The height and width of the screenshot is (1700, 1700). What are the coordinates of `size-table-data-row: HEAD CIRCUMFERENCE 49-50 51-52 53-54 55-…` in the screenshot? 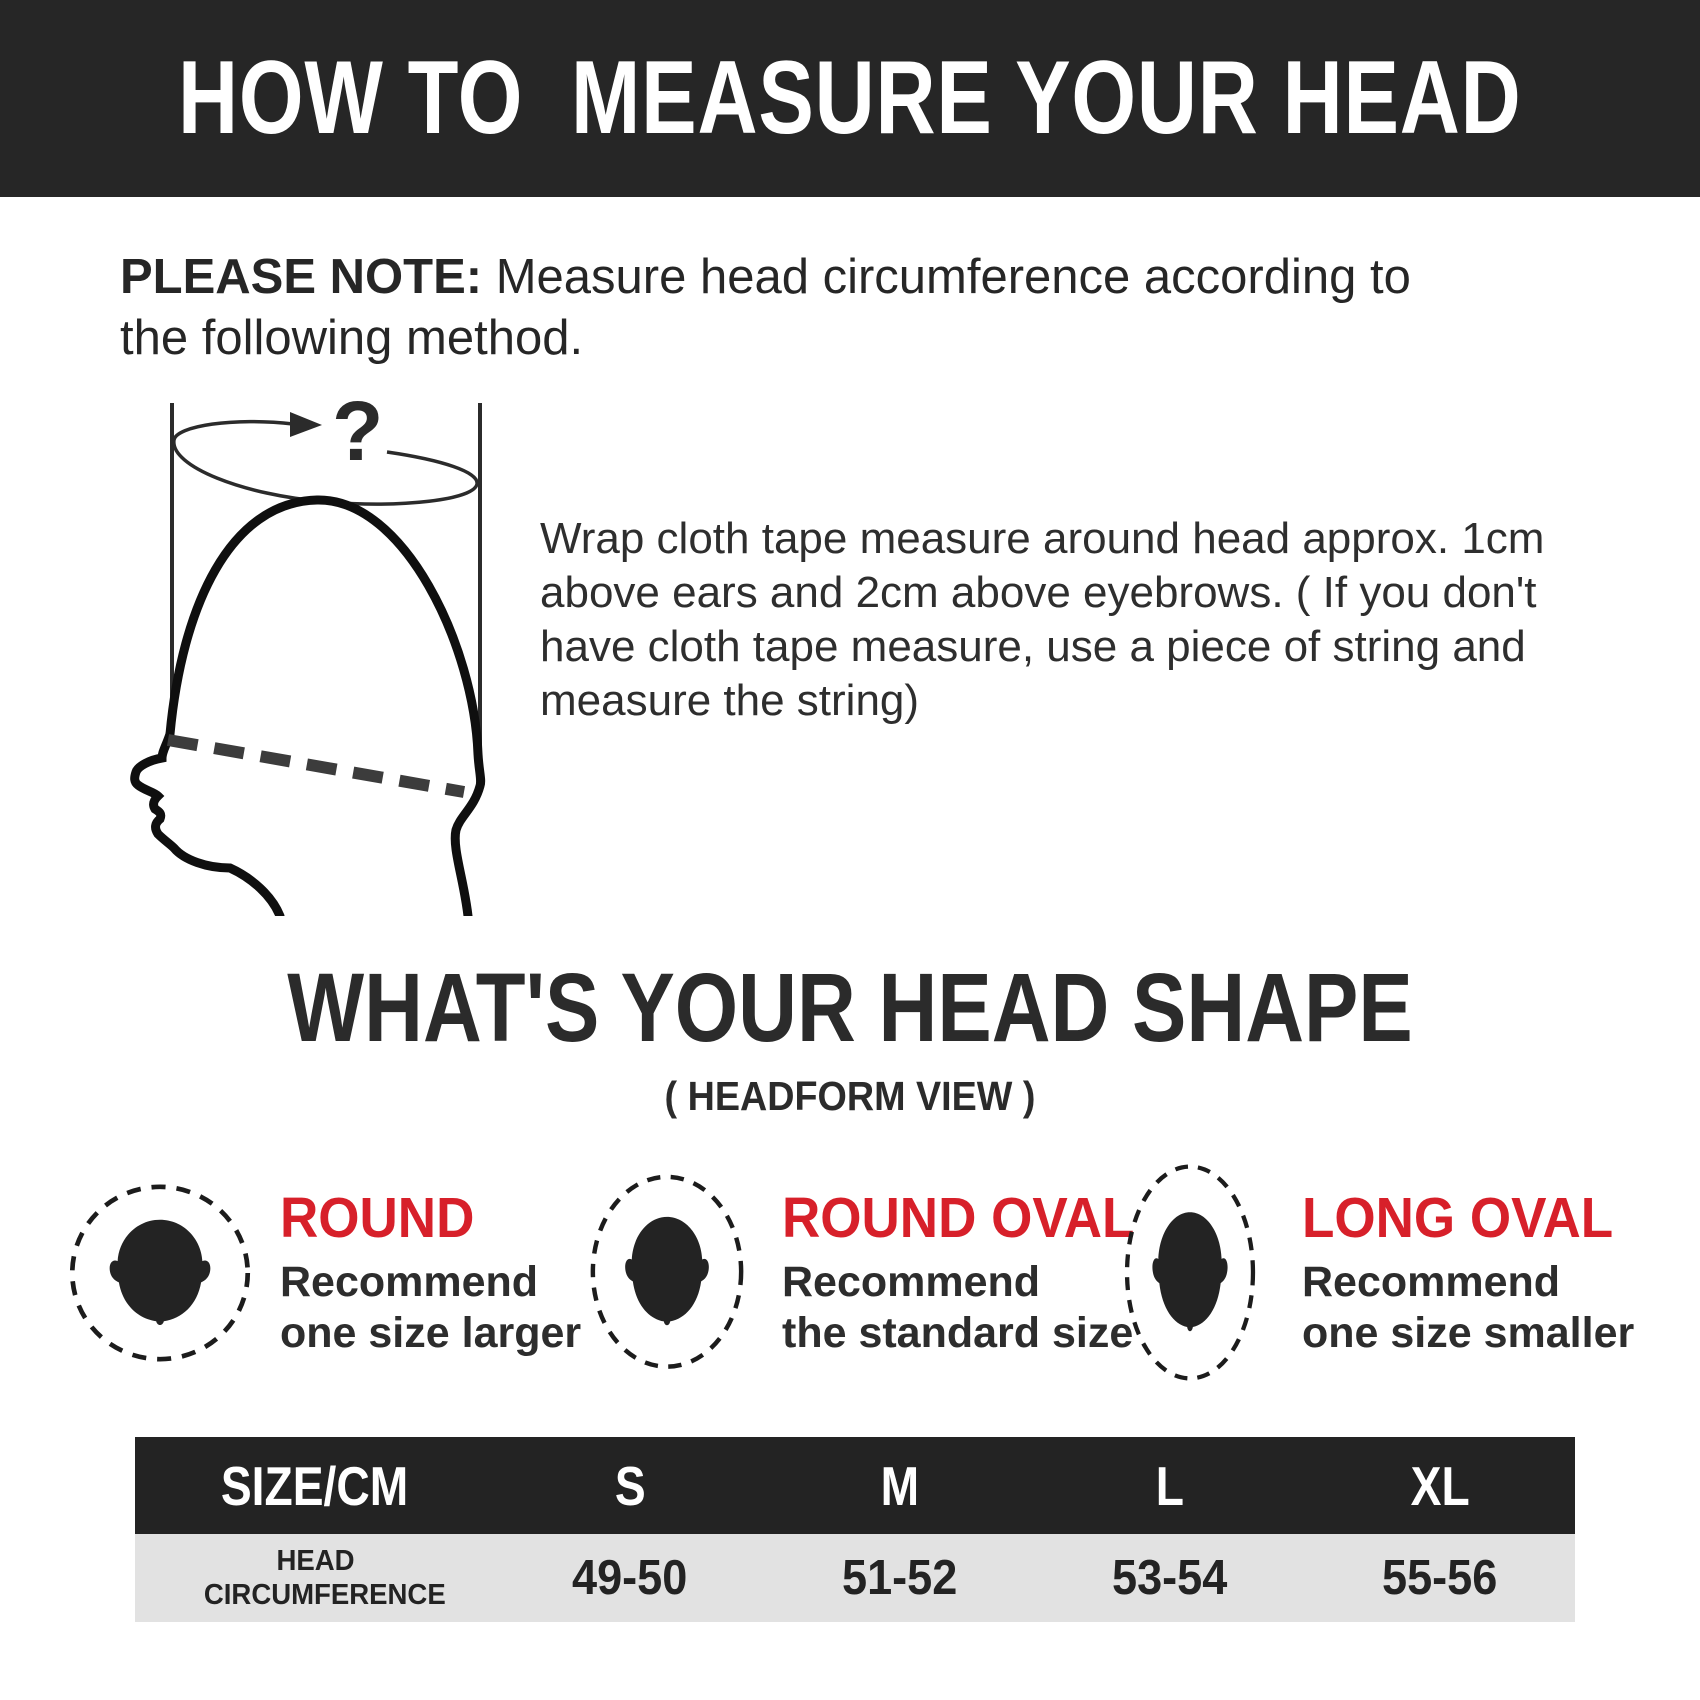 It's located at (855, 1578).